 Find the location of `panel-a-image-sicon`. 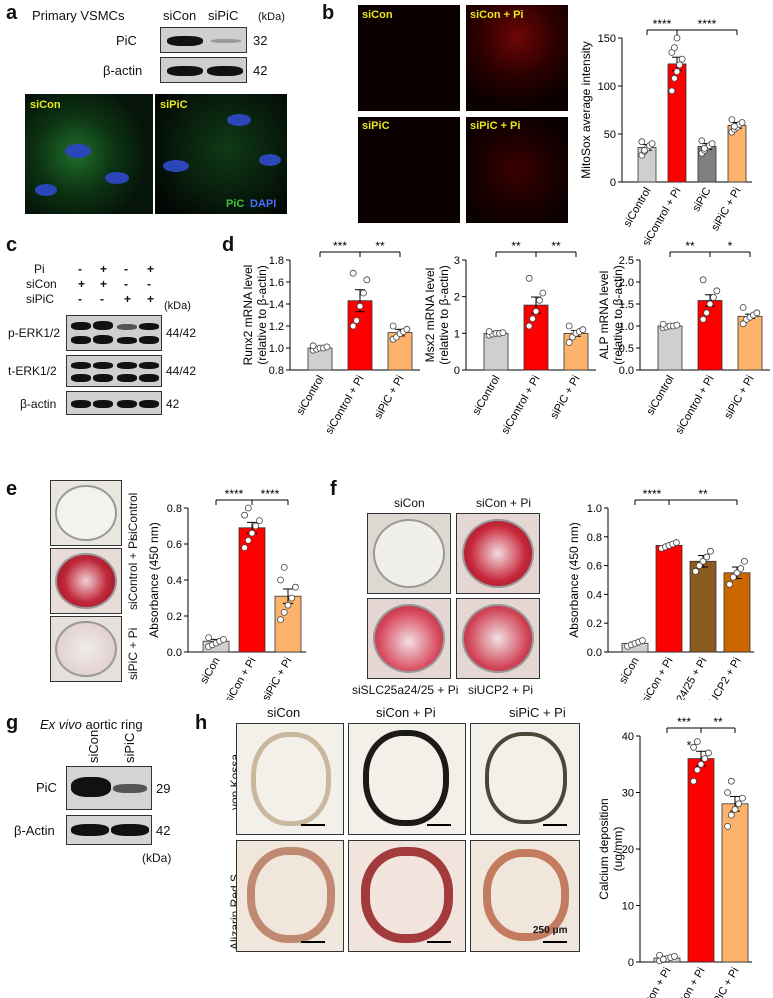

panel-a-image-sicon is located at coordinates (89, 154).